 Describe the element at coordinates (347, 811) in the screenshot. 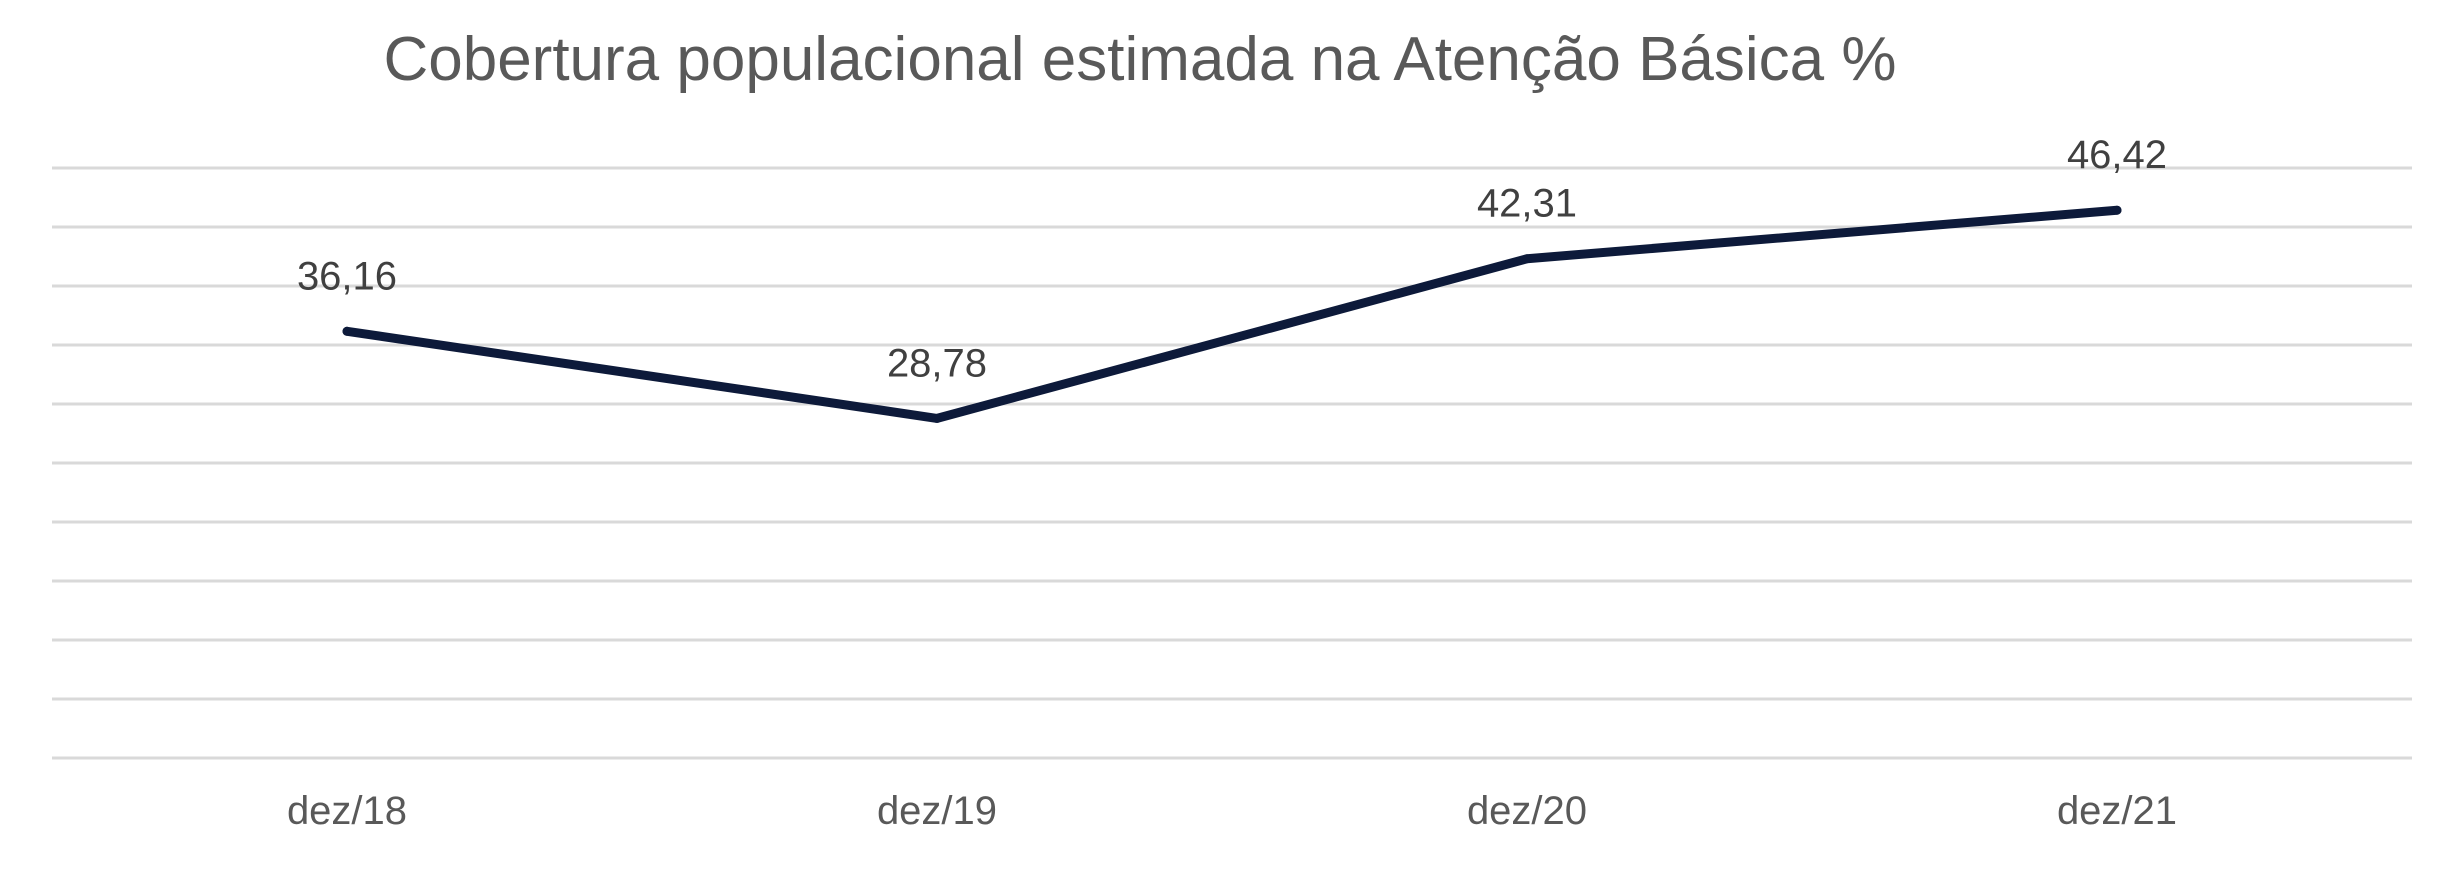

I see `x-tick-label: dez/18` at that location.